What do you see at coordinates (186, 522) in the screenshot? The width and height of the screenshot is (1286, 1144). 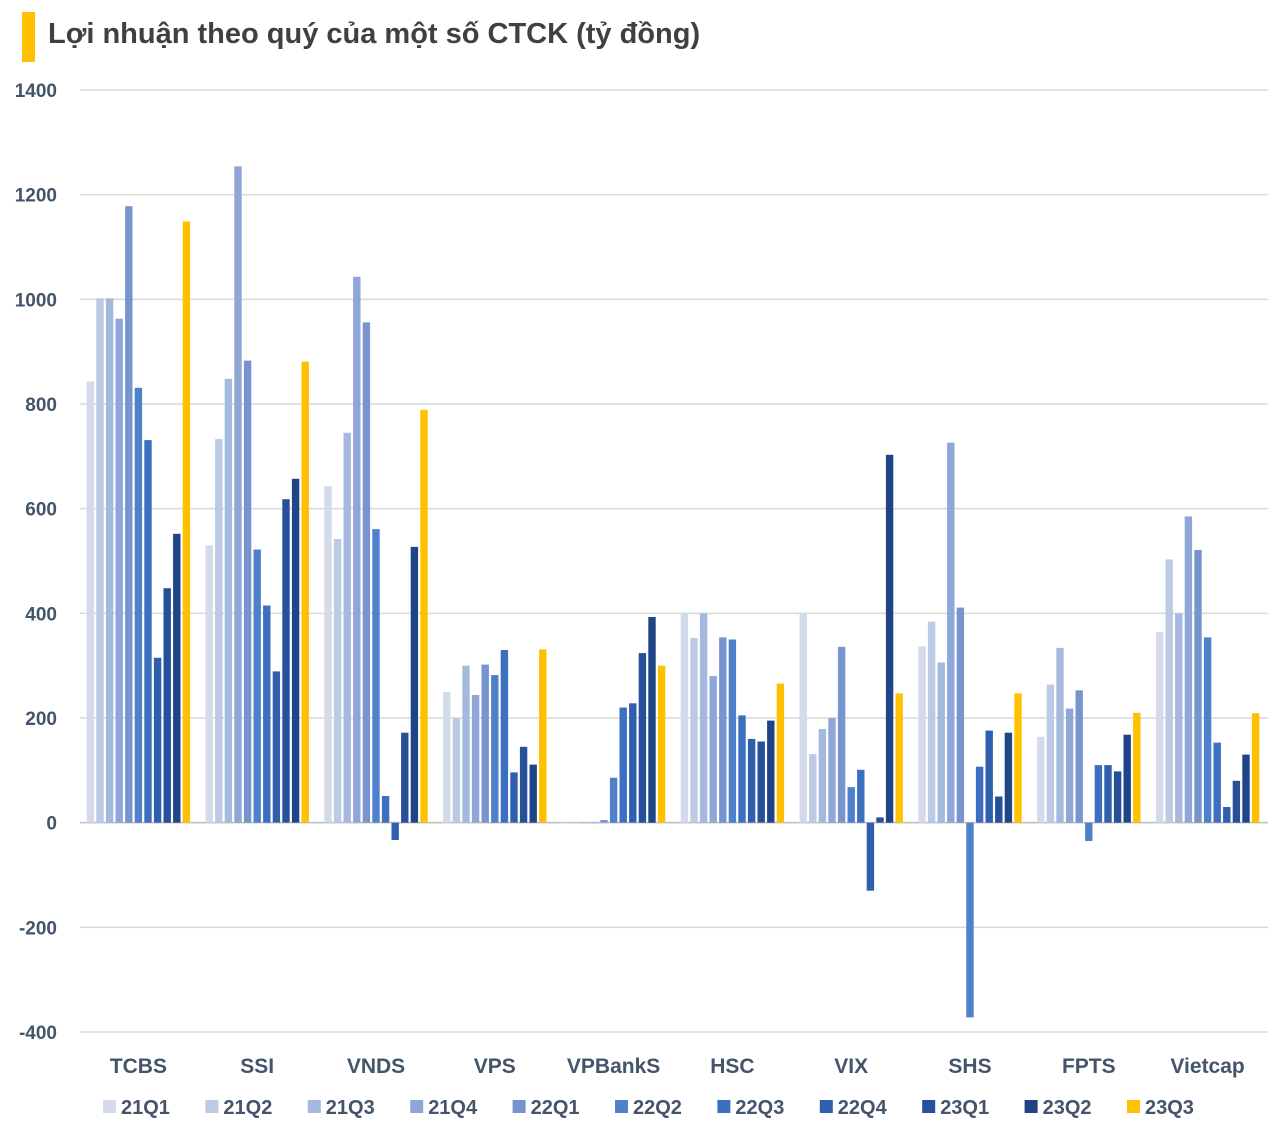 I see `bar-tcbs-23q3` at bounding box center [186, 522].